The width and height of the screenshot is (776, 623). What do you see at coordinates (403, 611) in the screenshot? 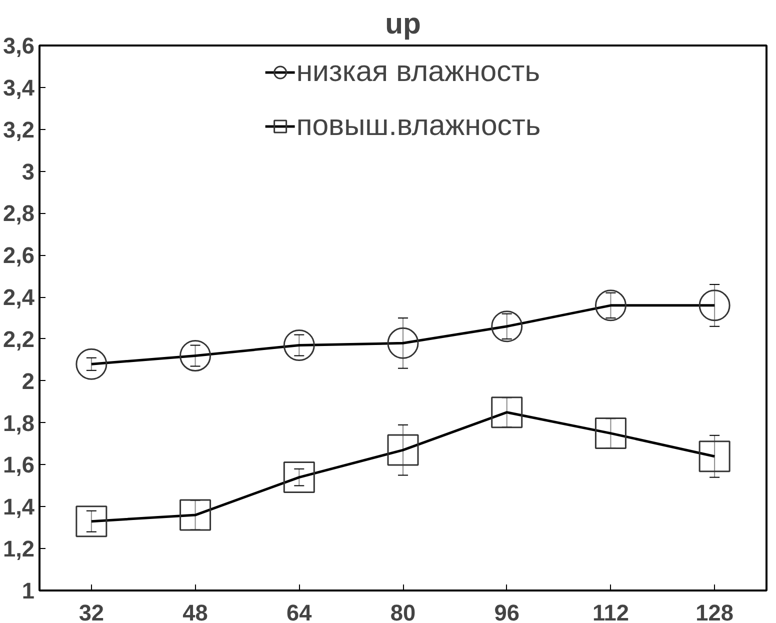
I see `x-tick-label: 80` at bounding box center [403, 611].